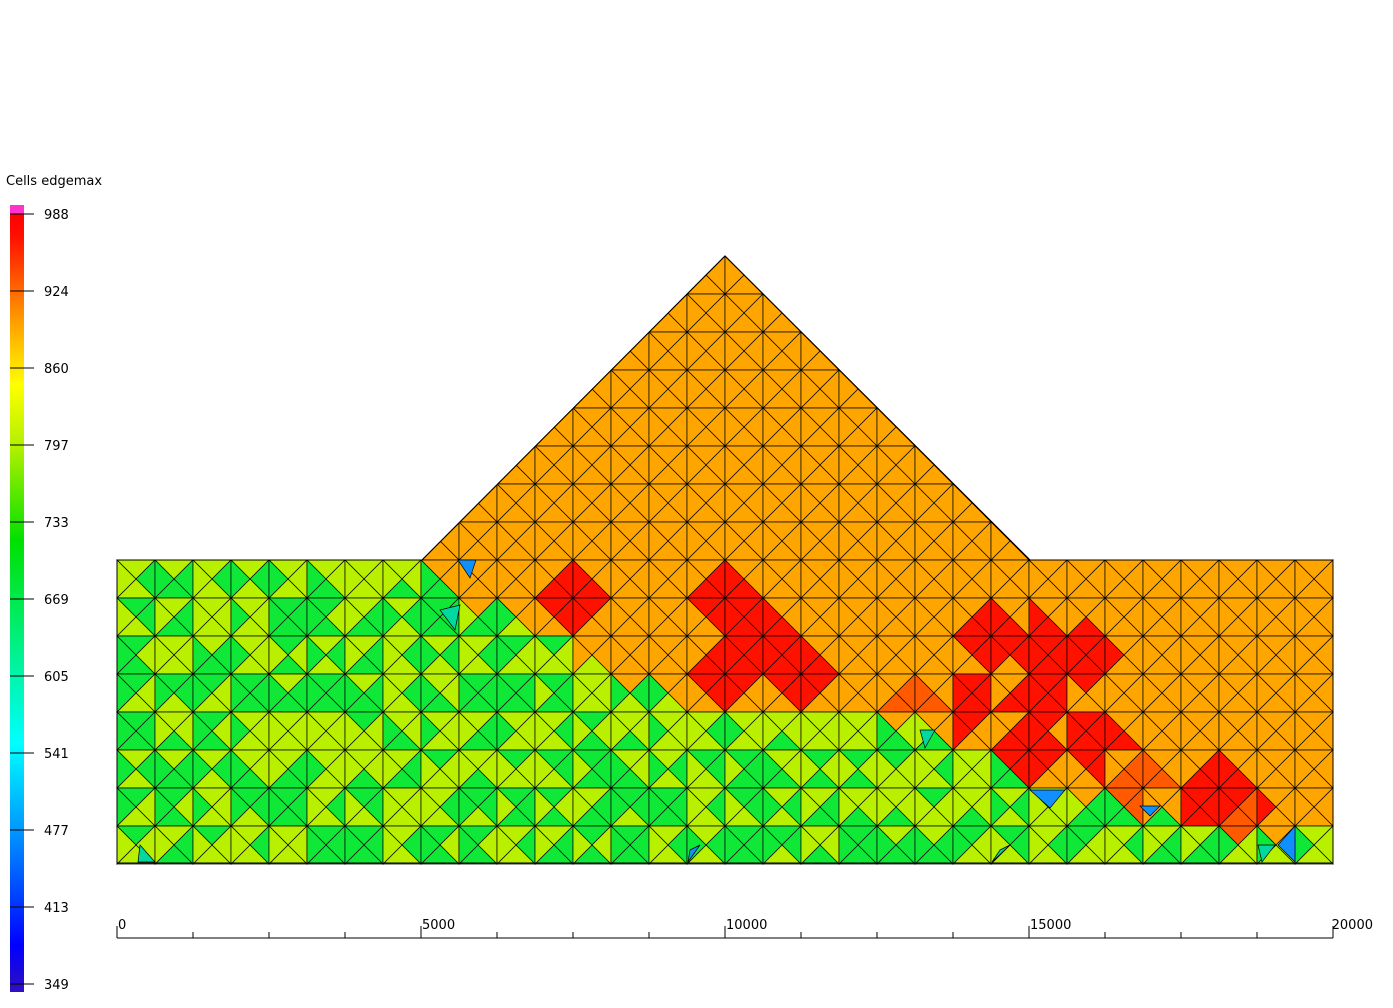 The height and width of the screenshot is (1008, 1393). Describe the element at coordinates (746, 925) in the screenshot. I see `x-axis-tick-label: 10000` at that location.